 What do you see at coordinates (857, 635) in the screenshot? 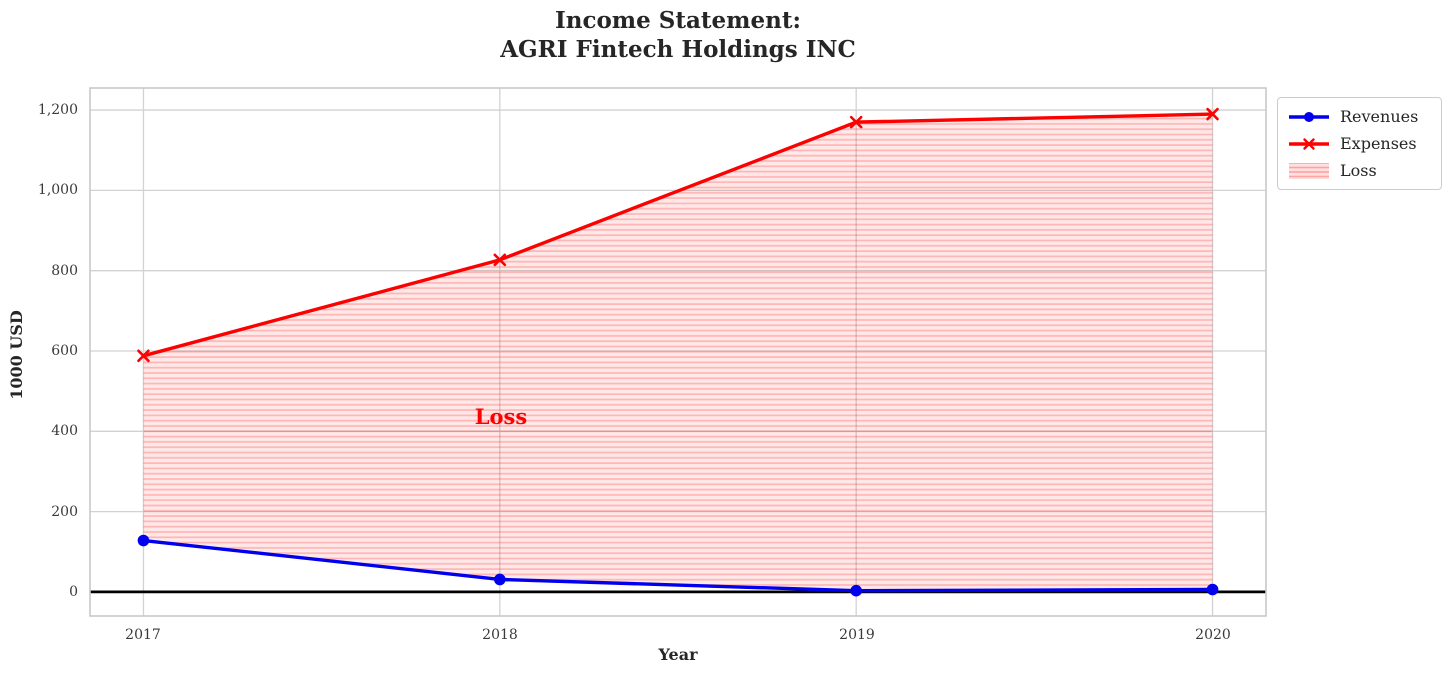
I see `x-tick-label-2019: 2019` at bounding box center [857, 635].